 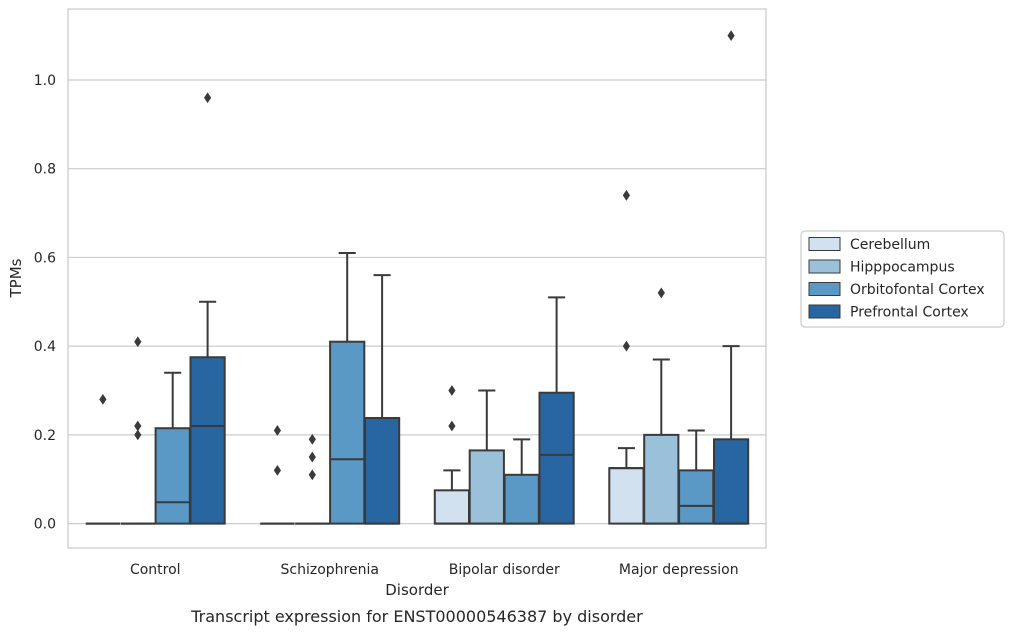 What do you see at coordinates (330, 570) in the screenshot?
I see `x-tick-label: Schizophrenia` at bounding box center [330, 570].